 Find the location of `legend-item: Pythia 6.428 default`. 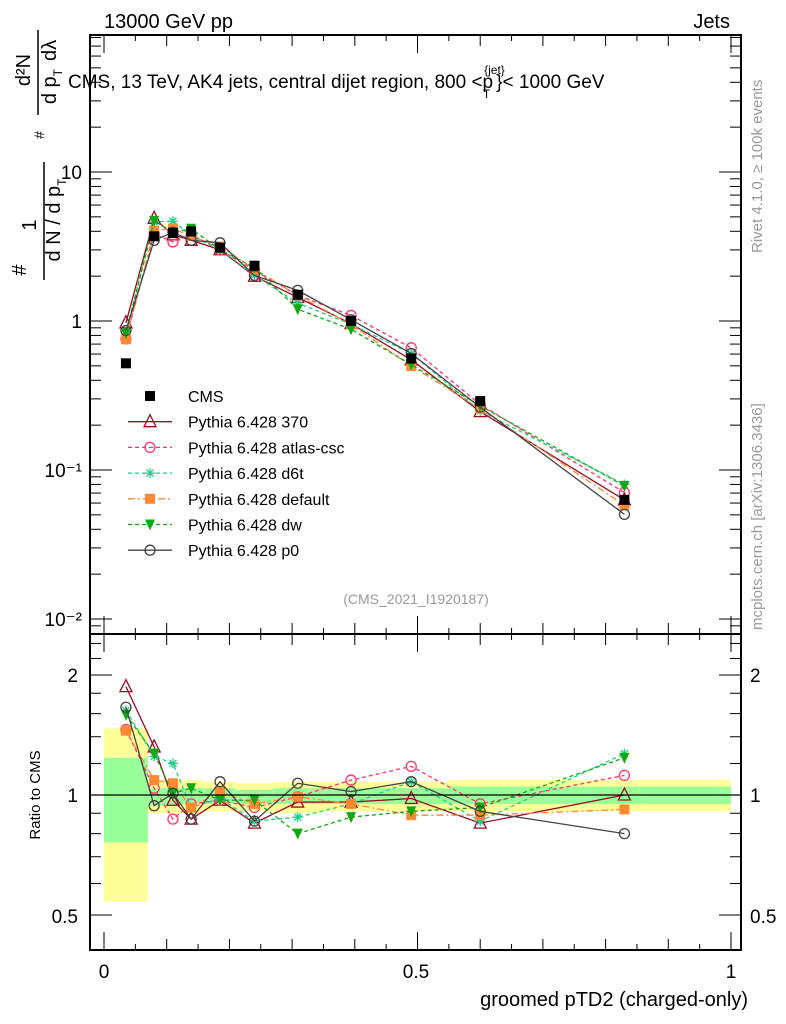

legend-item: Pythia 6.428 default is located at coordinates (229, 500).